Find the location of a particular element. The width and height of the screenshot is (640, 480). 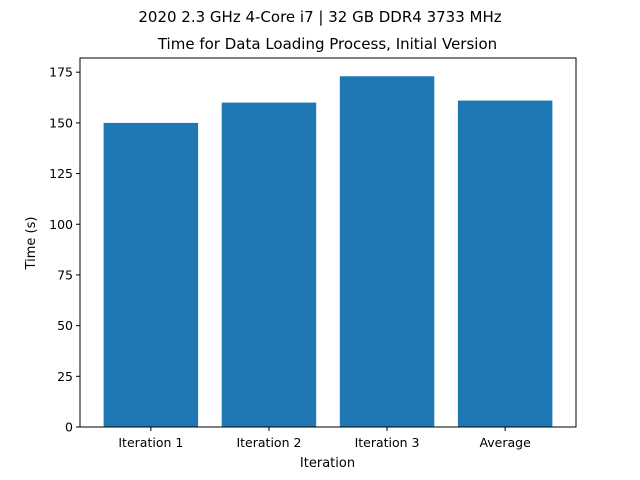

y-tick-label-0: 0 is located at coordinates (69, 427).